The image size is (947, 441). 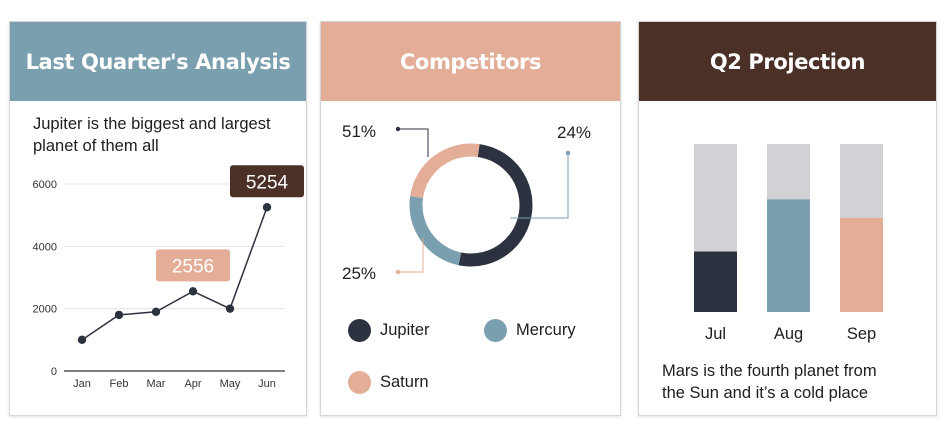 What do you see at coordinates (411, 255) in the screenshot?
I see `leader-line-saturn` at bounding box center [411, 255].